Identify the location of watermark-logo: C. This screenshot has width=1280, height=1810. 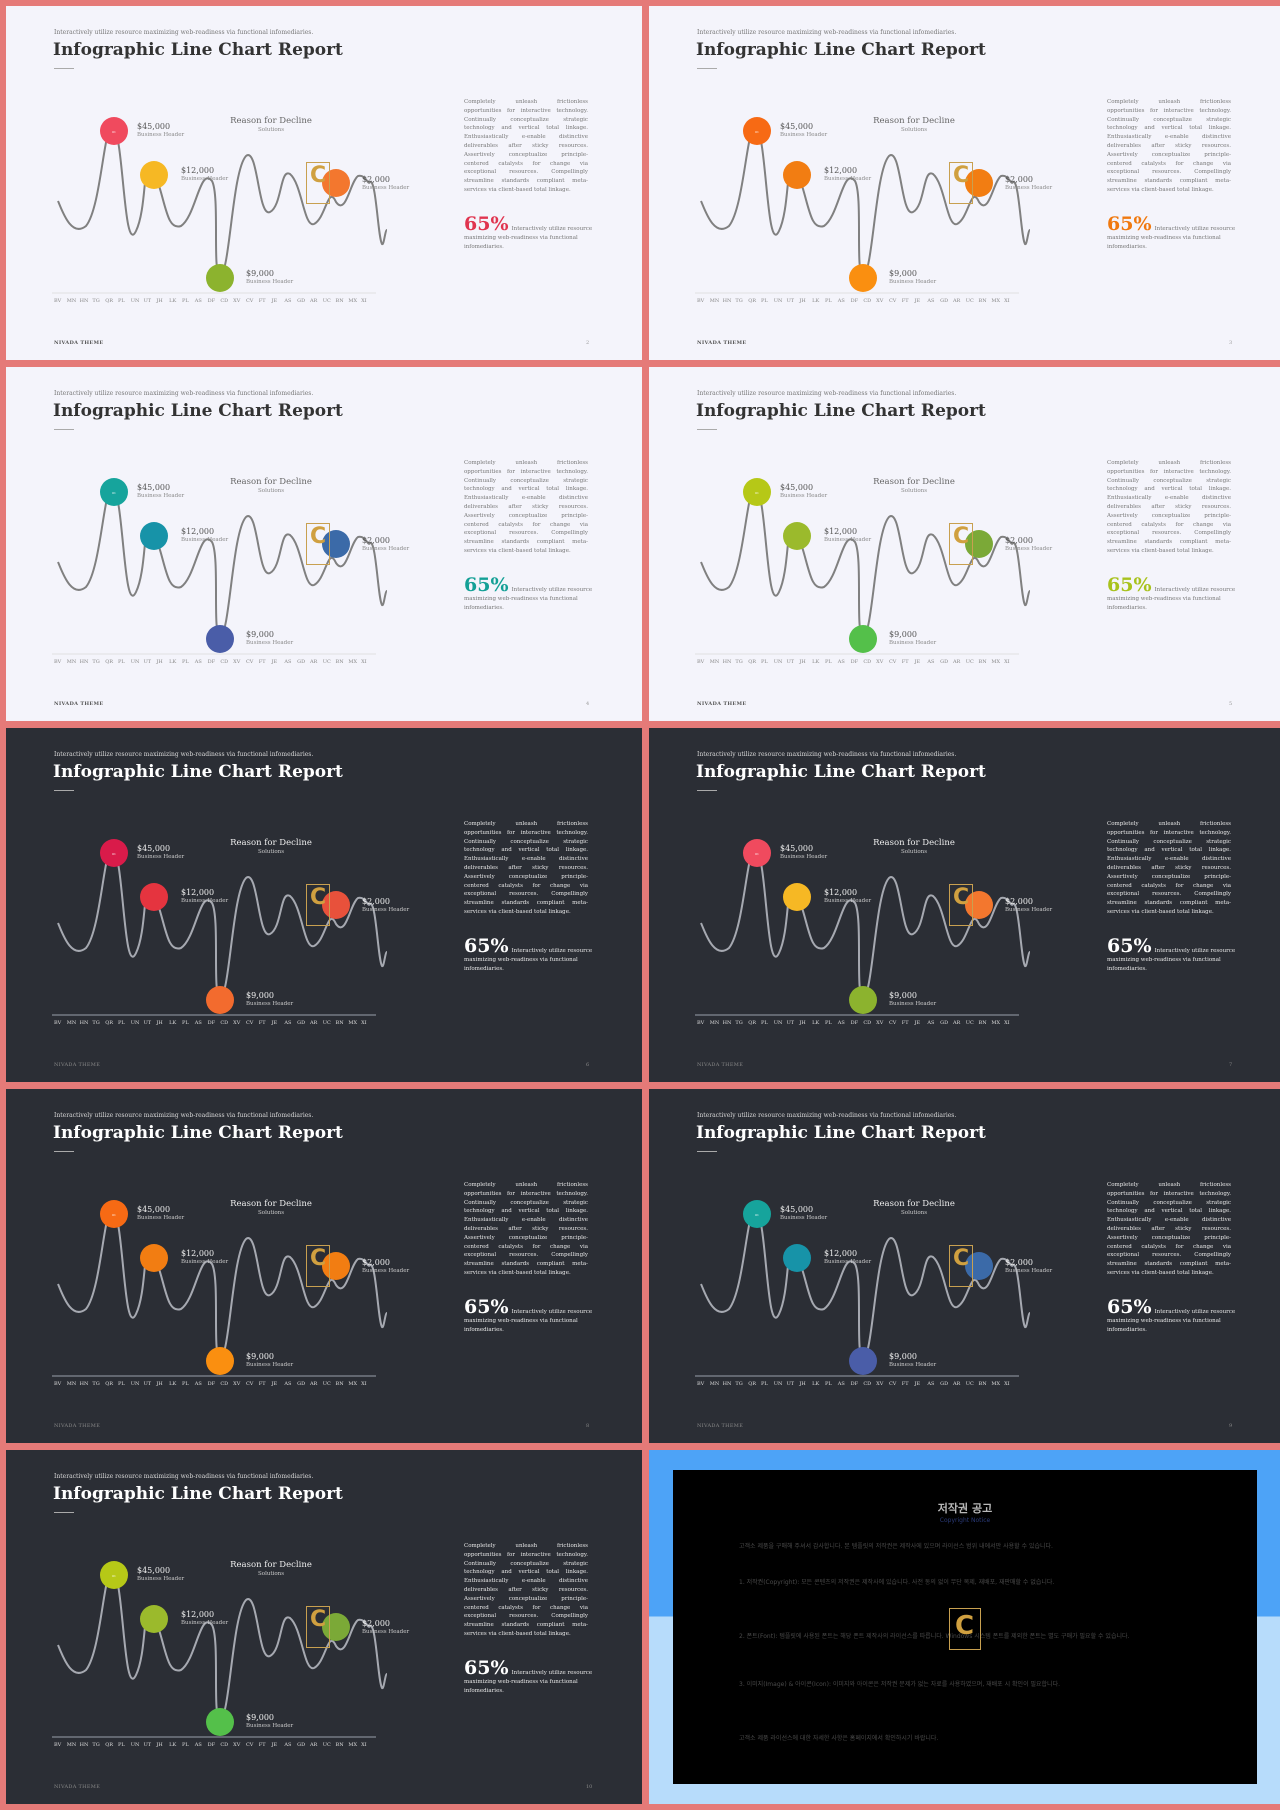
(318, 1266).